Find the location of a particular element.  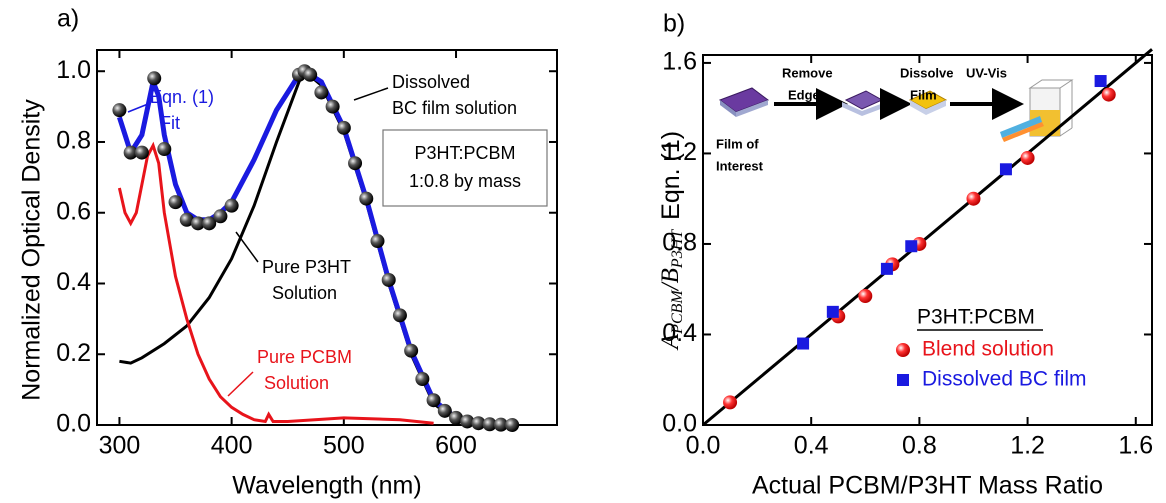

x-tick-label: 0.4 is located at coordinates (811, 446).